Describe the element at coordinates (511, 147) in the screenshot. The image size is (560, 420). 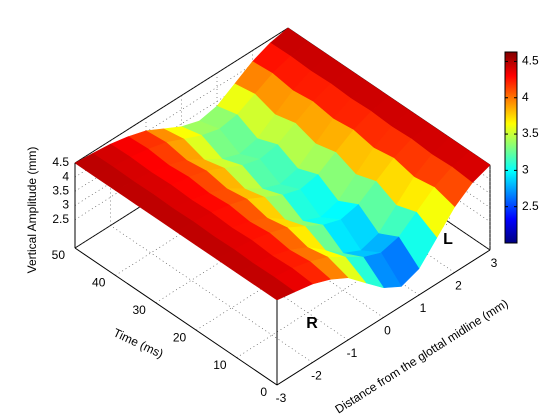
I see `colorbar-scale` at that location.